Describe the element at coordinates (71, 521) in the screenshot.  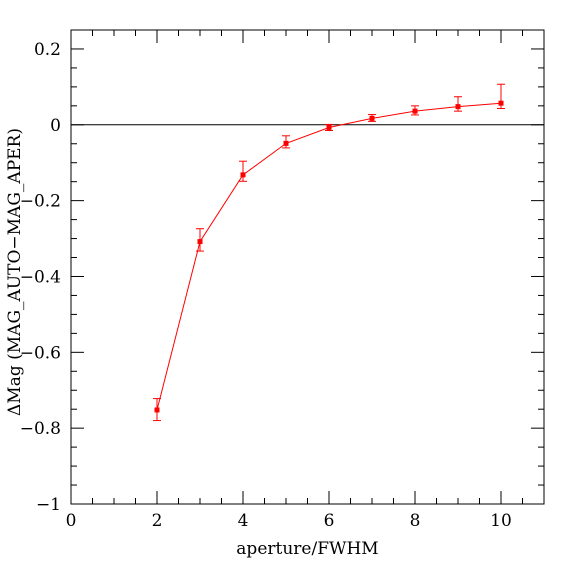
I see `x-tick-label: 0` at that location.